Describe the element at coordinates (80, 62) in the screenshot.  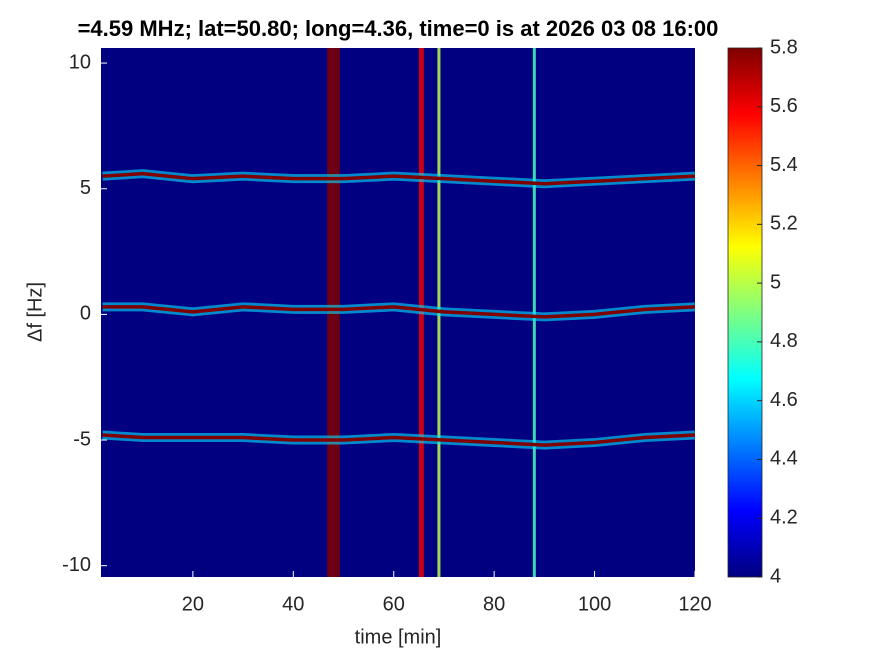
I see `y-tick-label: 10` at that location.